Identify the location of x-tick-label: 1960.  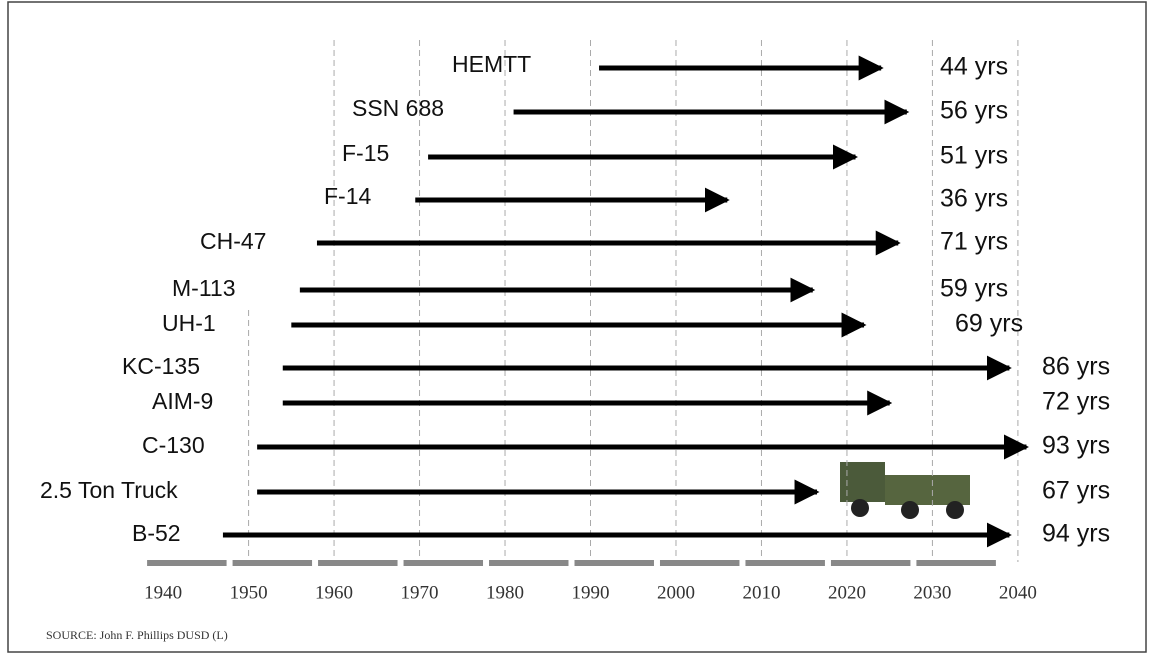
(334, 592).